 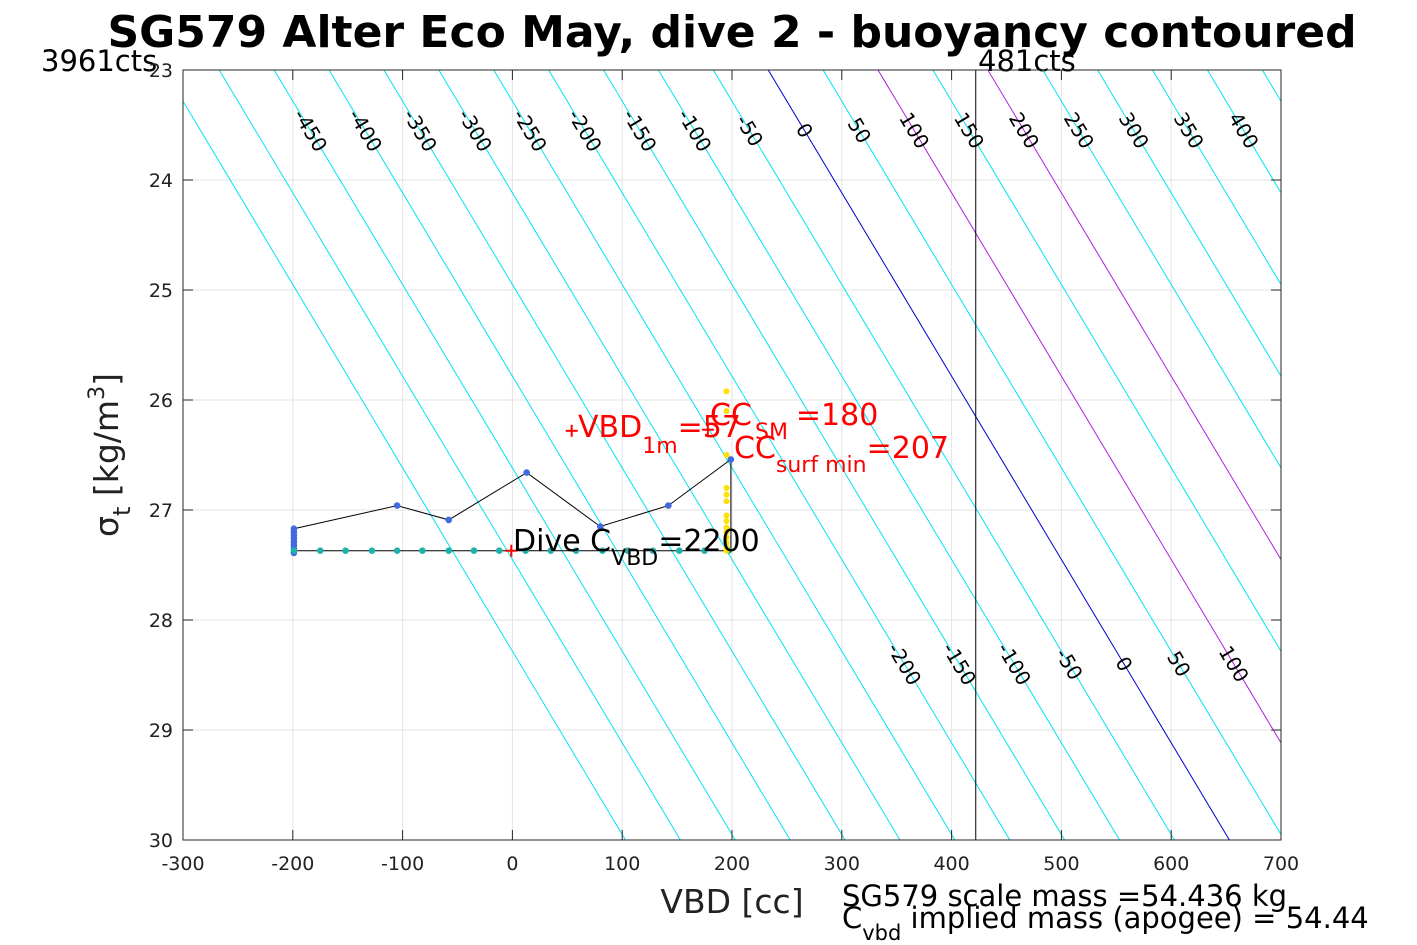 I want to click on y-tick-label: 28, so click(x=161, y=621).